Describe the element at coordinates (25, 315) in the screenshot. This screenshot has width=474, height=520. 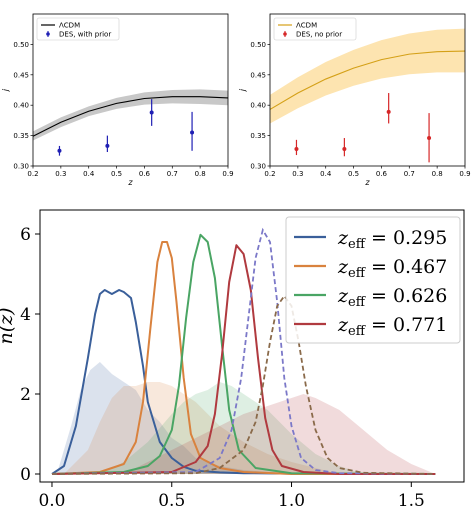
I see `y-tick-label: 4` at that location.